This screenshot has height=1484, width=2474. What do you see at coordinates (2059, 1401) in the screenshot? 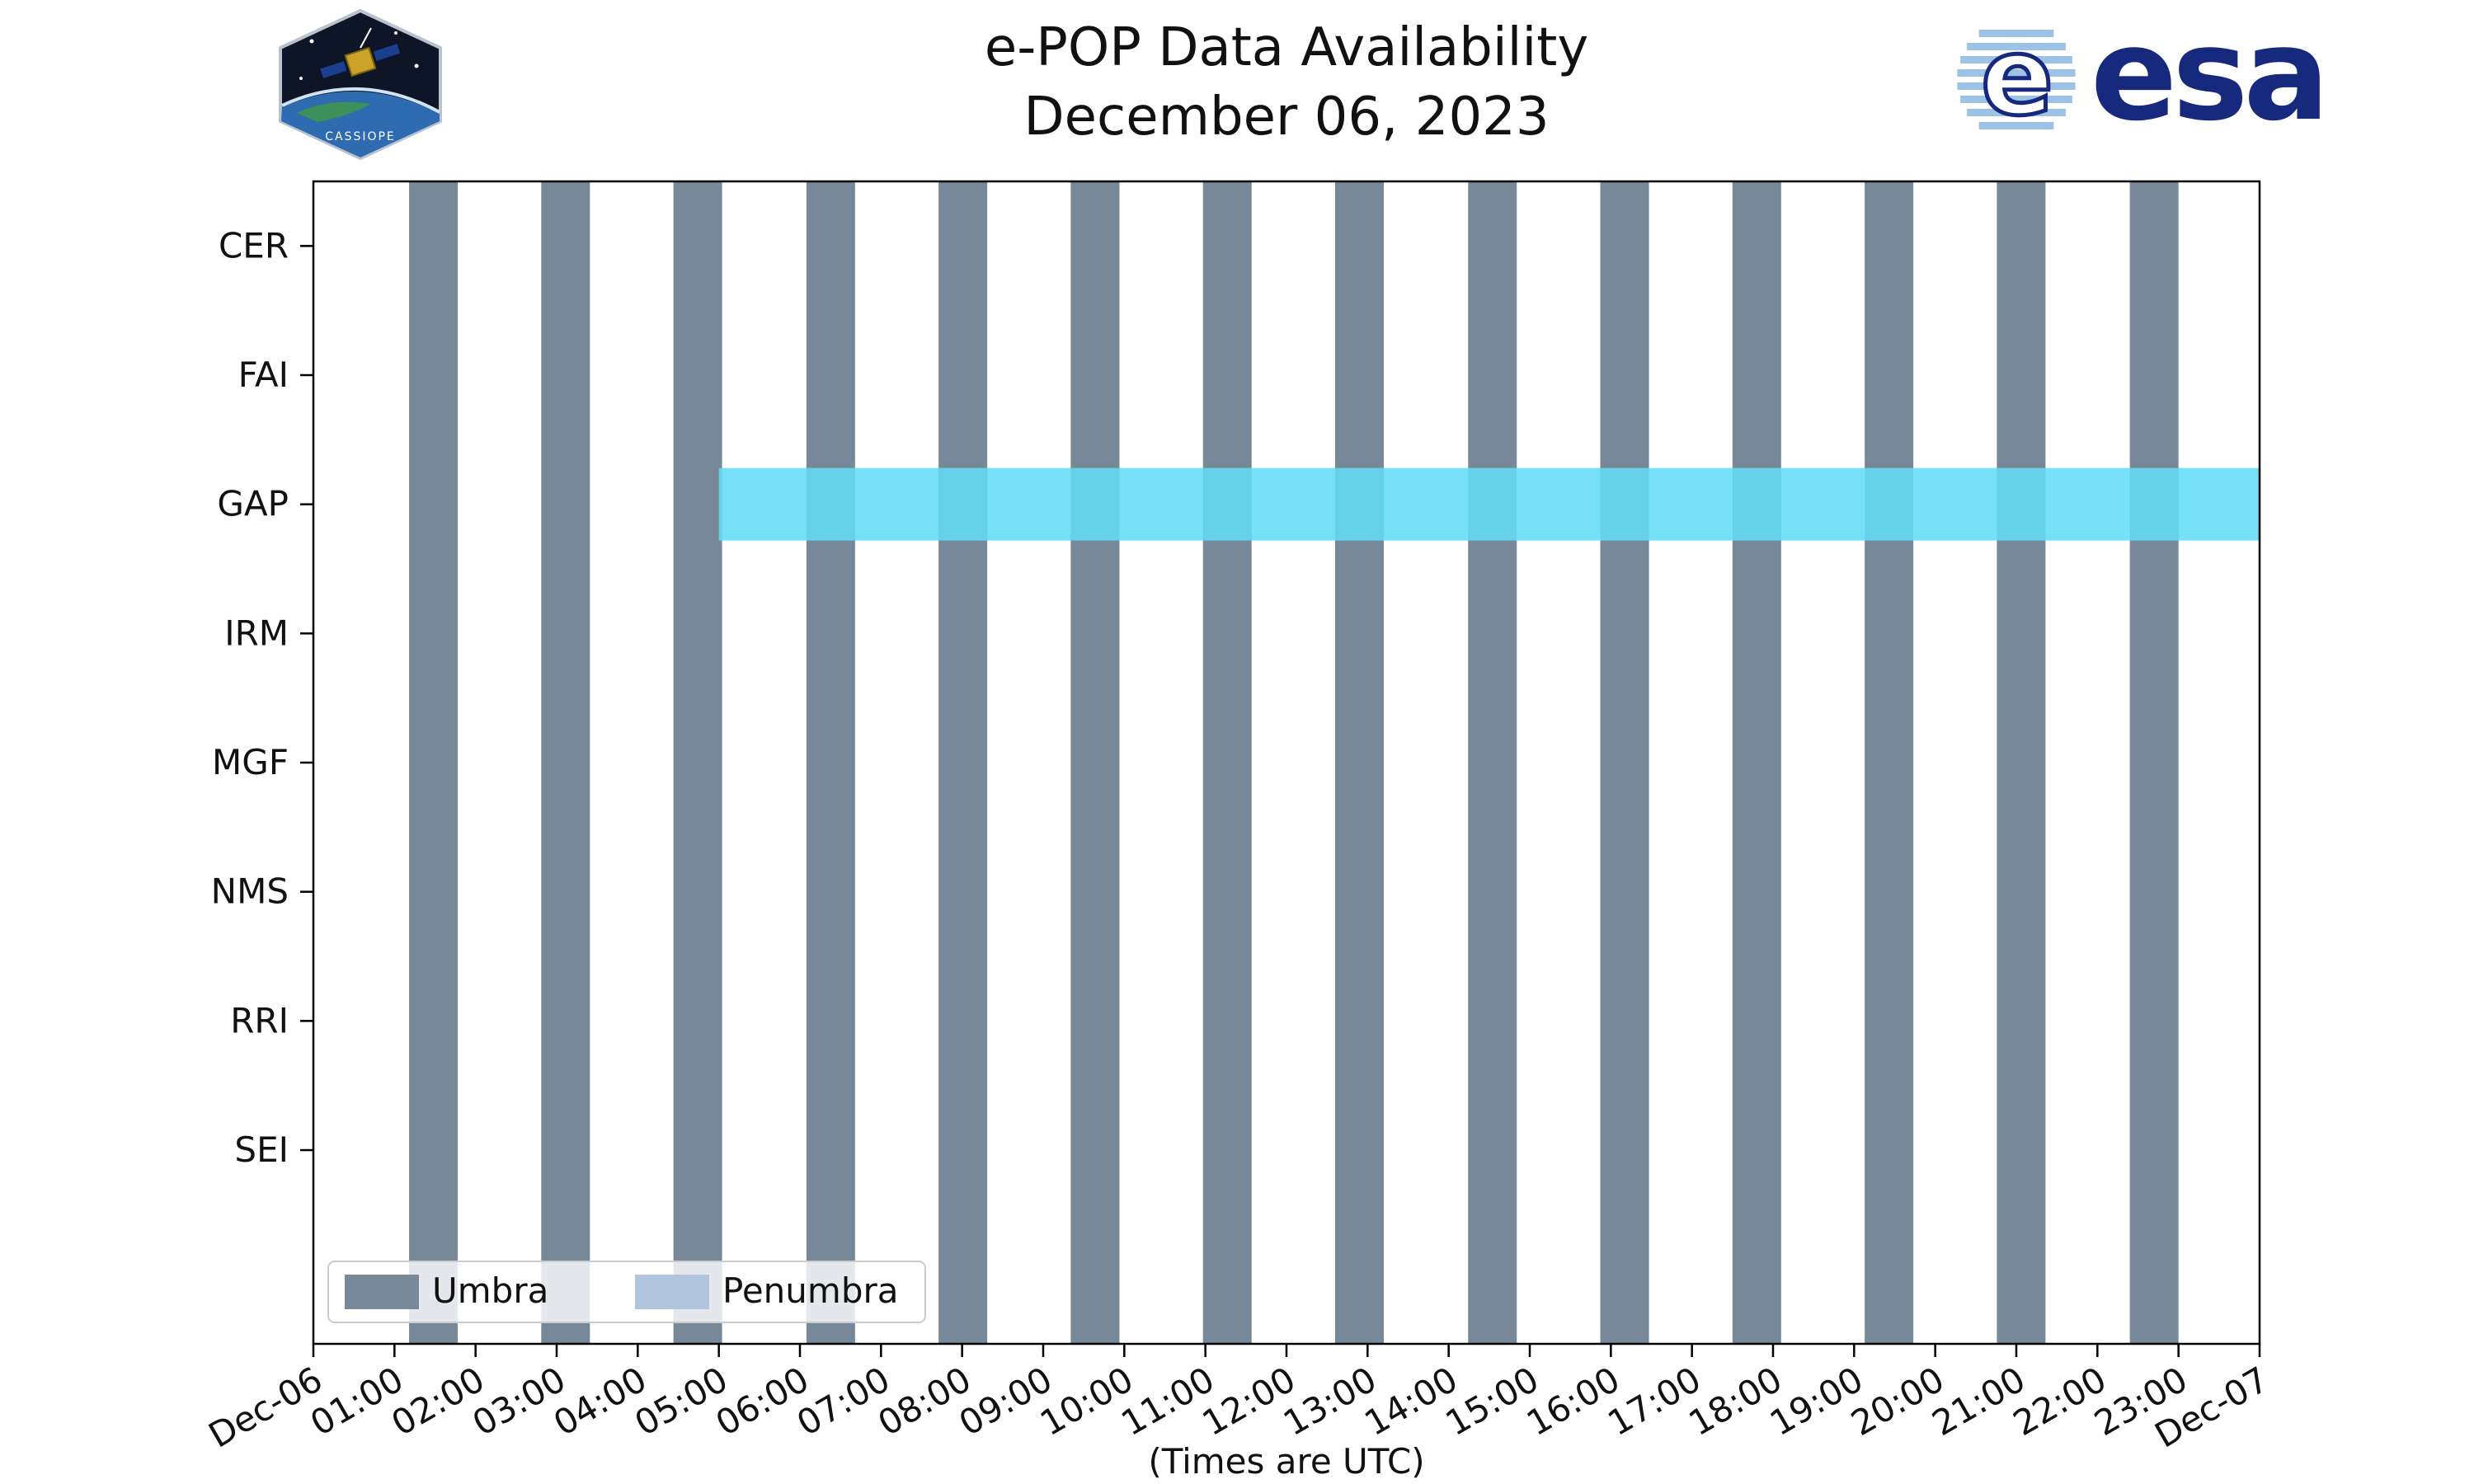
I see `x-tick-label: 22:00` at bounding box center [2059, 1401].